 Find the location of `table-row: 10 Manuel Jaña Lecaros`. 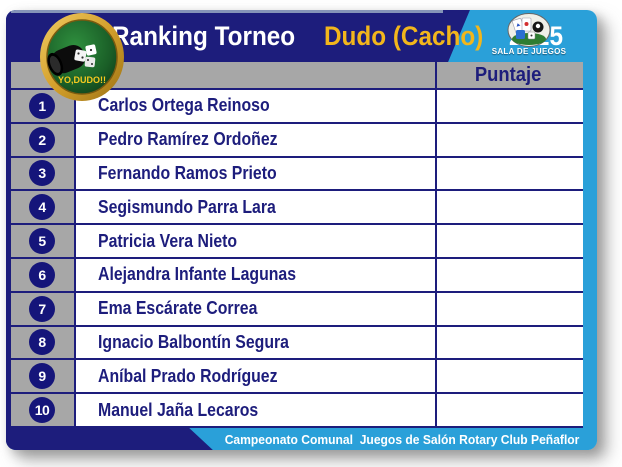

table-row: 10 Manuel Jaña Lecaros is located at coordinates (294, 411).